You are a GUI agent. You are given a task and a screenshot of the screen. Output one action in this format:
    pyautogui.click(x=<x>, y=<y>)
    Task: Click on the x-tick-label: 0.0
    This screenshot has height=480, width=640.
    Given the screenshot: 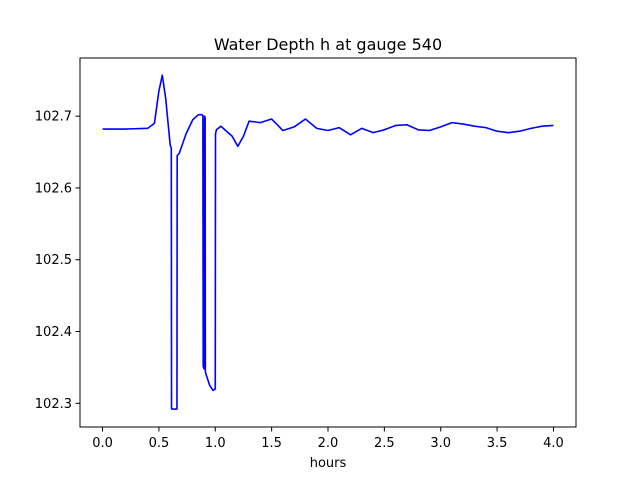 What is the action you would take?
    pyautogui.click(x=102, y=443)
    